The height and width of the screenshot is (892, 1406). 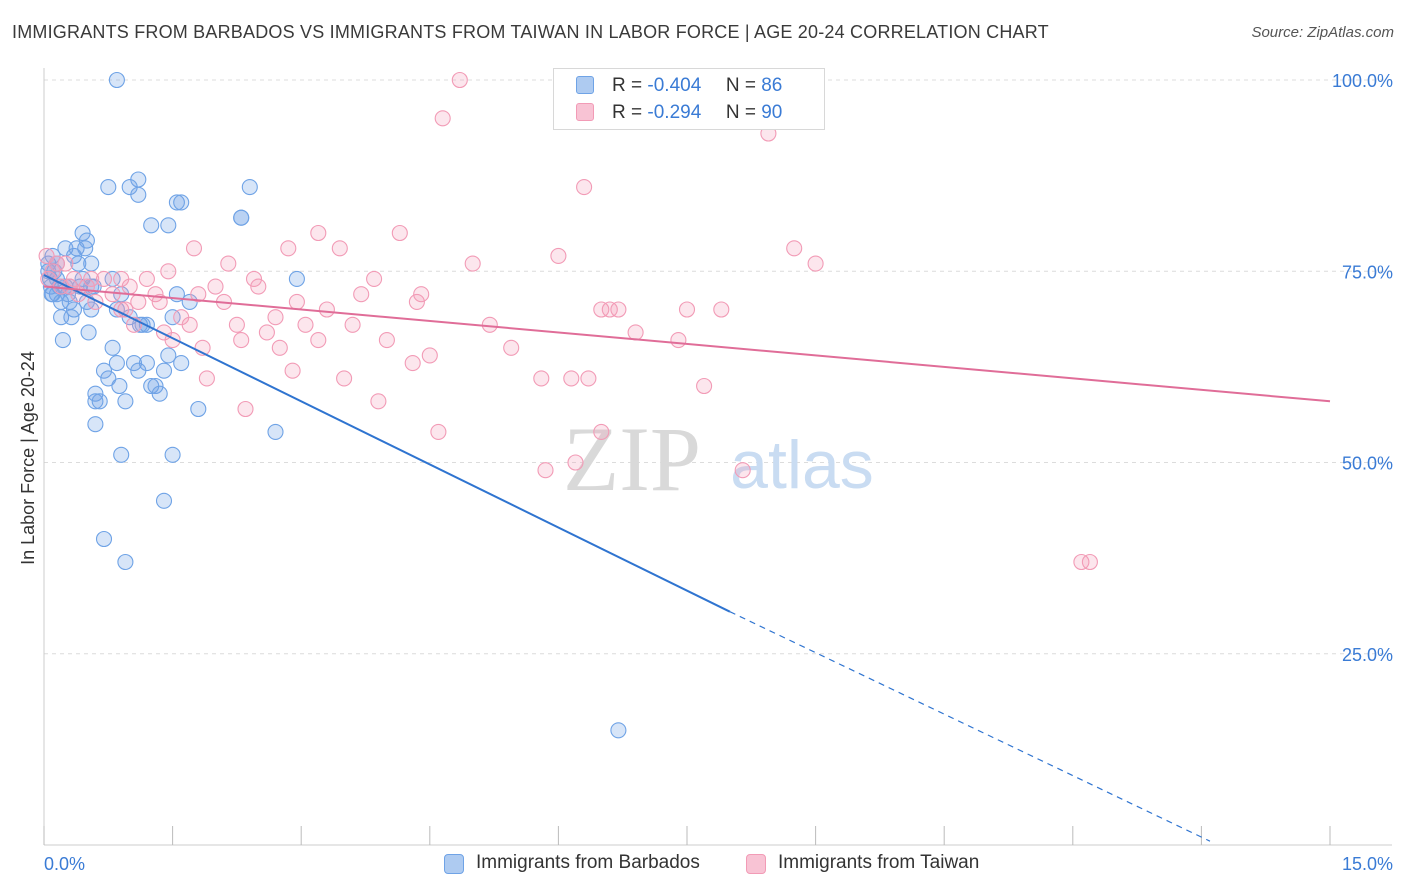 I want to click on source-label: Source: ZipAtlas.com, so click(x=1322, y=32).